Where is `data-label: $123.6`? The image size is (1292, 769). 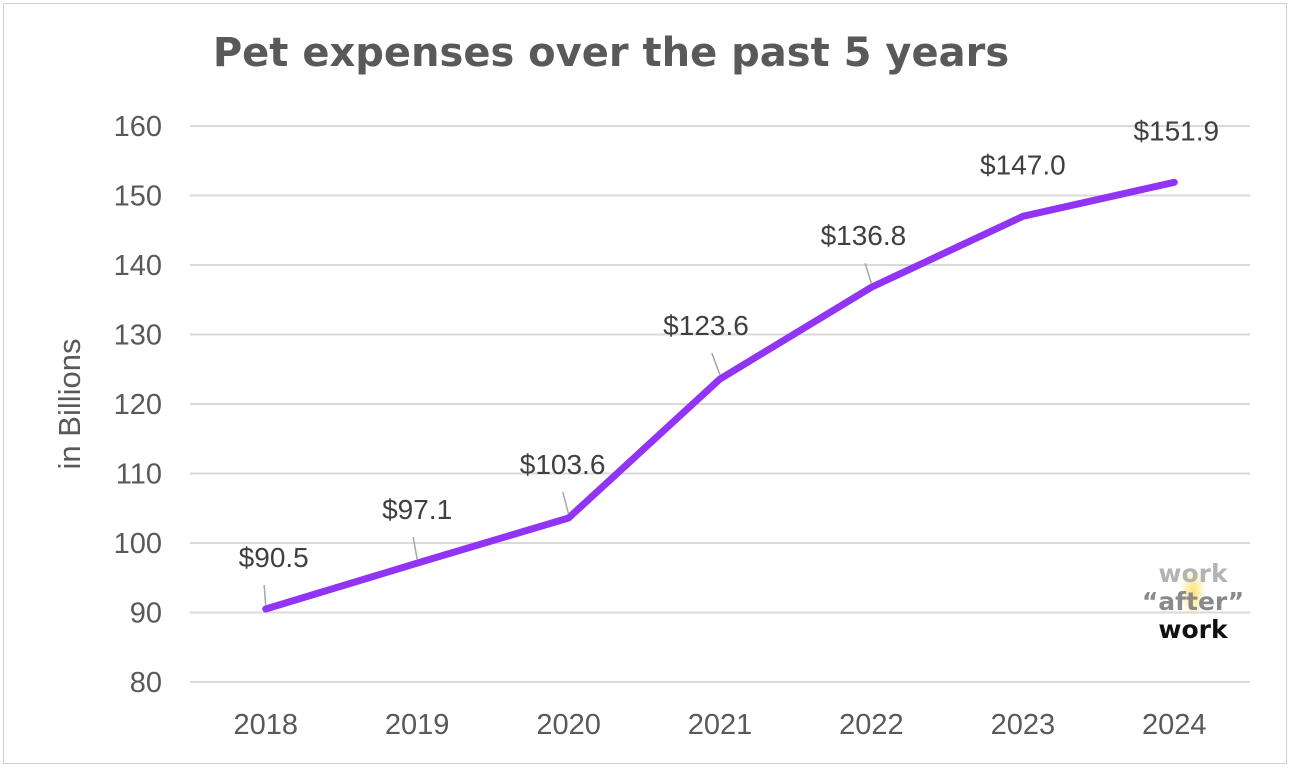
data-label: $123.6 is located at coordinates (706, 325).